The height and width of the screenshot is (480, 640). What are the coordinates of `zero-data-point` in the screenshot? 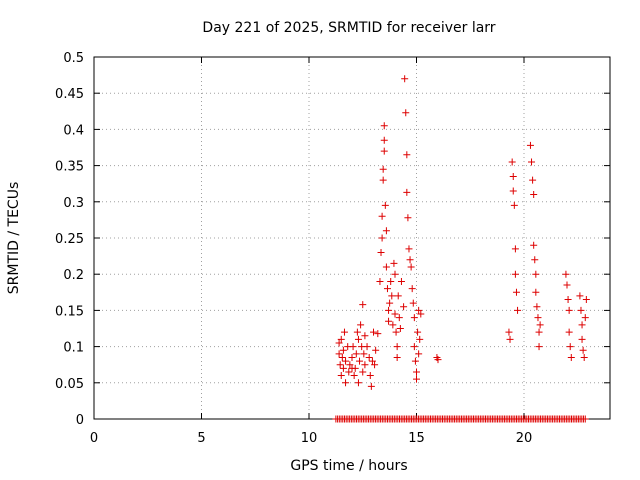 It's located at (585, 419).